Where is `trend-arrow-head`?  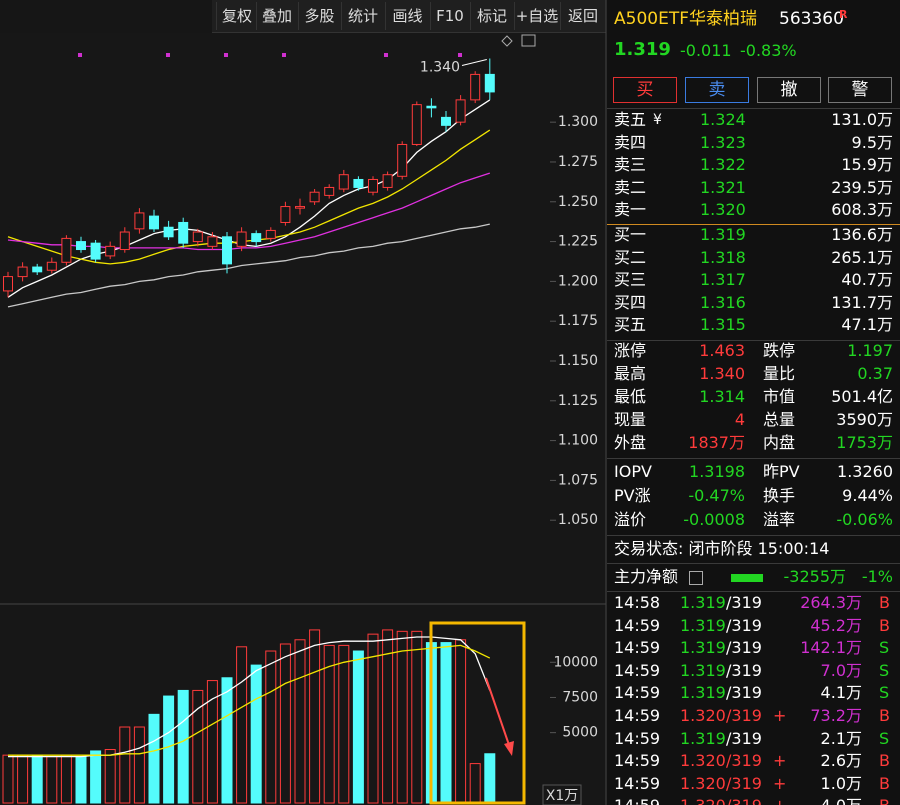 trend-arrow-head is located at coordinates (509, 748).